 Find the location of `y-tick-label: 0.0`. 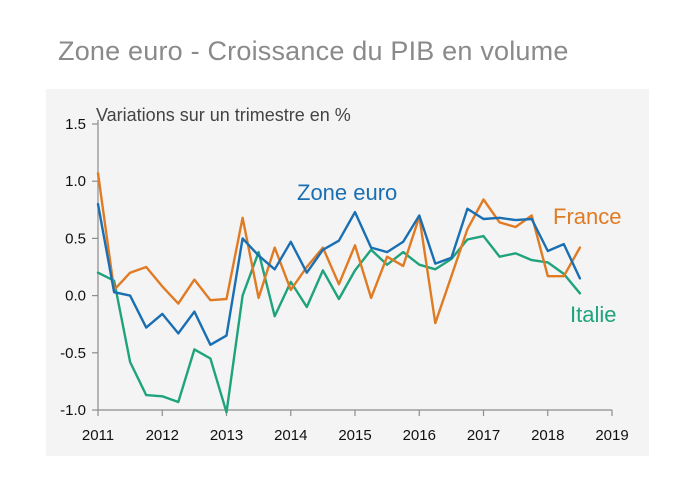

y-tick-label: 0.0 is located at coordinates (75, 296).